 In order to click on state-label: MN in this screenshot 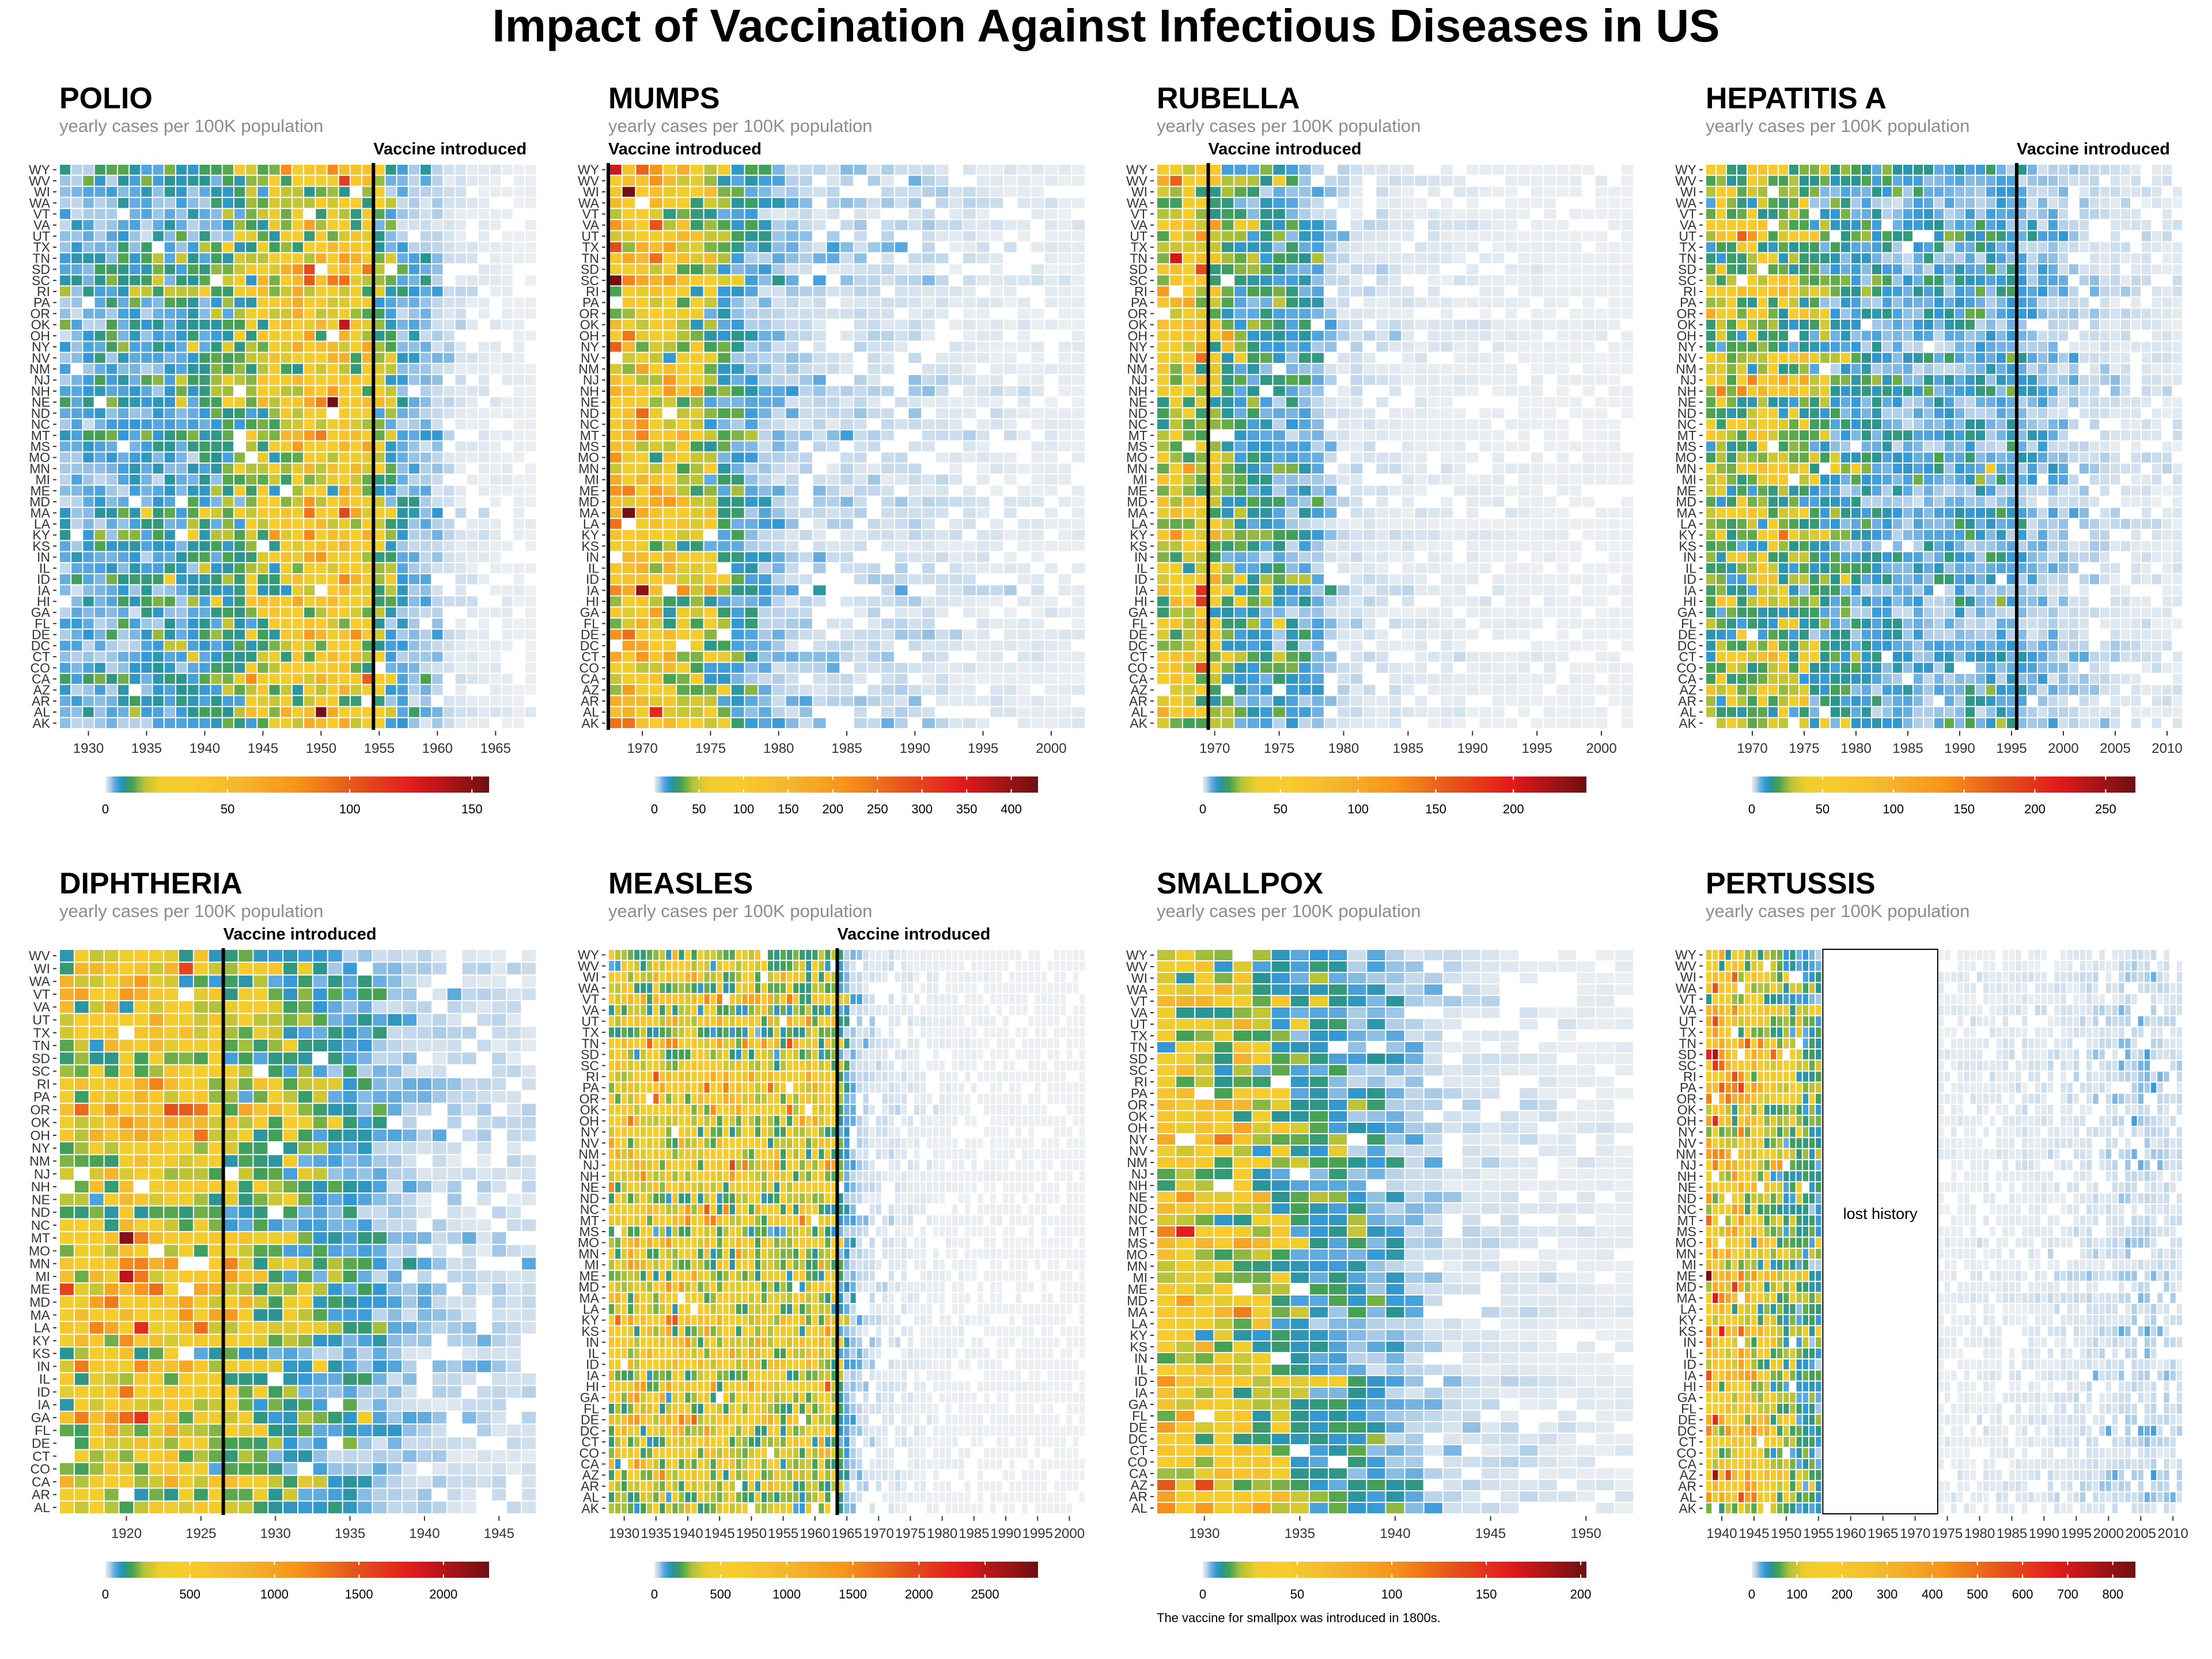, I will do `click(588, 468)`.